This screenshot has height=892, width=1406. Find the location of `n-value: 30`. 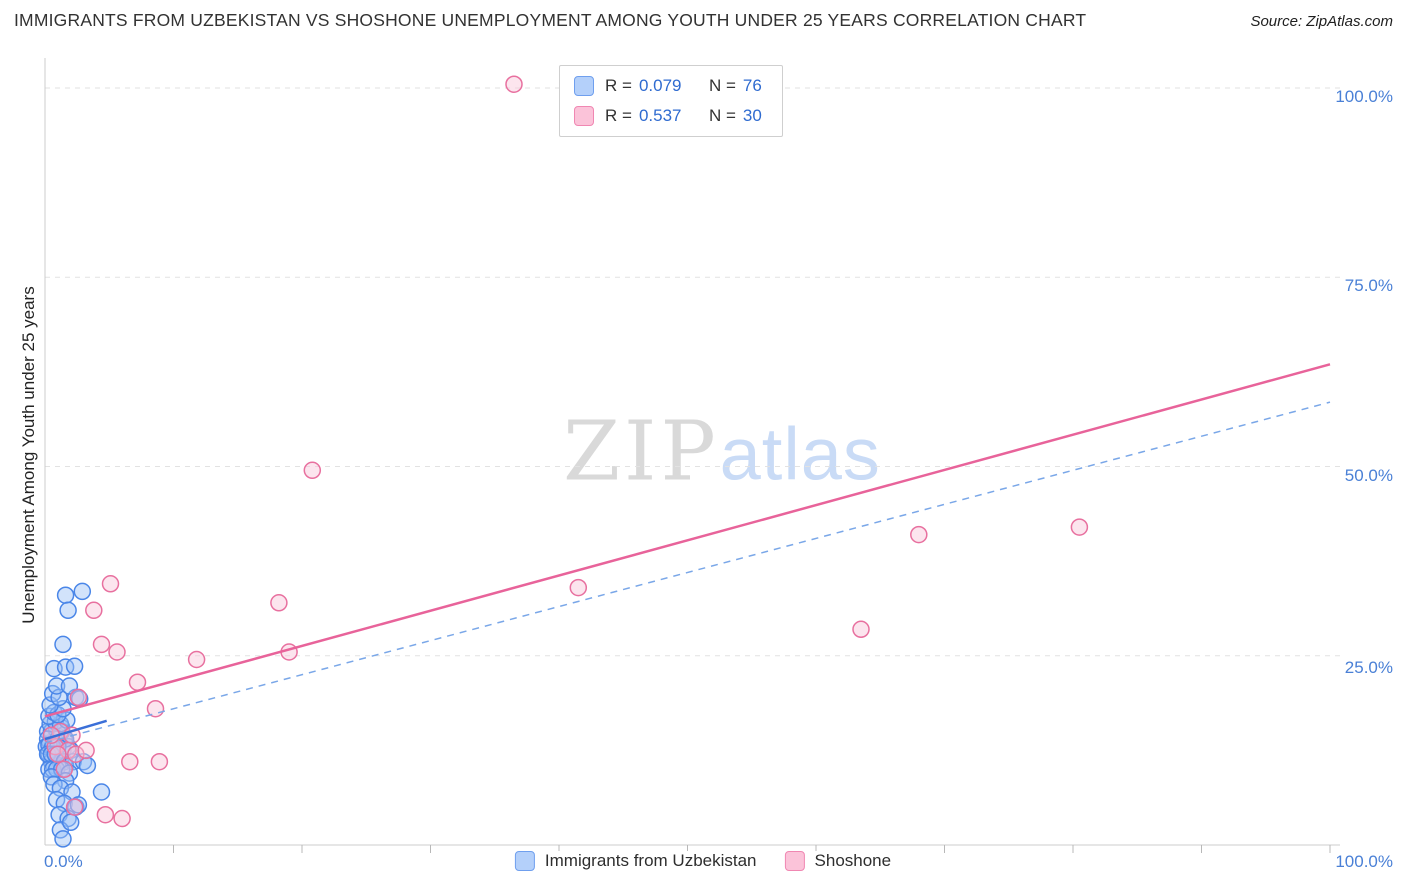

n-value: 30 is located at coordinates (752, 115).